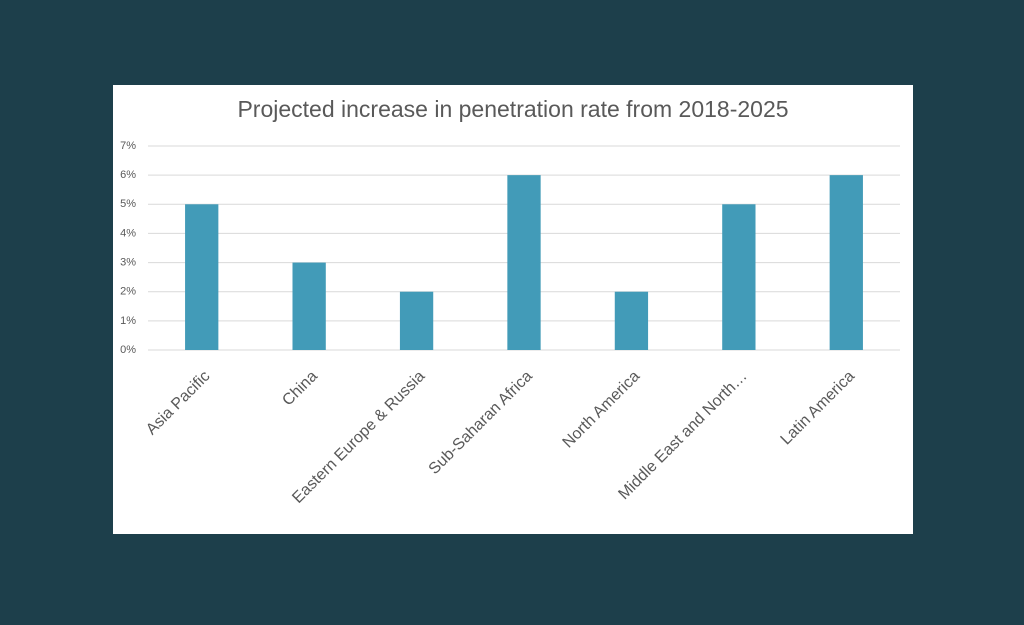 Image resolution: width=1024 pixels, height=625 pixels. I want to click on y-tick-label: 1%, so click(128, 321).